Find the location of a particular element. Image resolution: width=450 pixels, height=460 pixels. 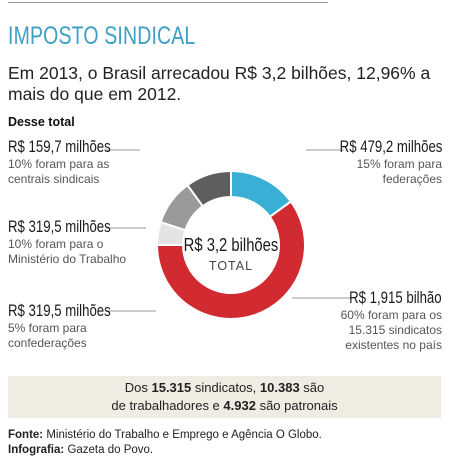

credit-line: Infografia: Gazeta do Povo. is located at coordinates (81, 450).